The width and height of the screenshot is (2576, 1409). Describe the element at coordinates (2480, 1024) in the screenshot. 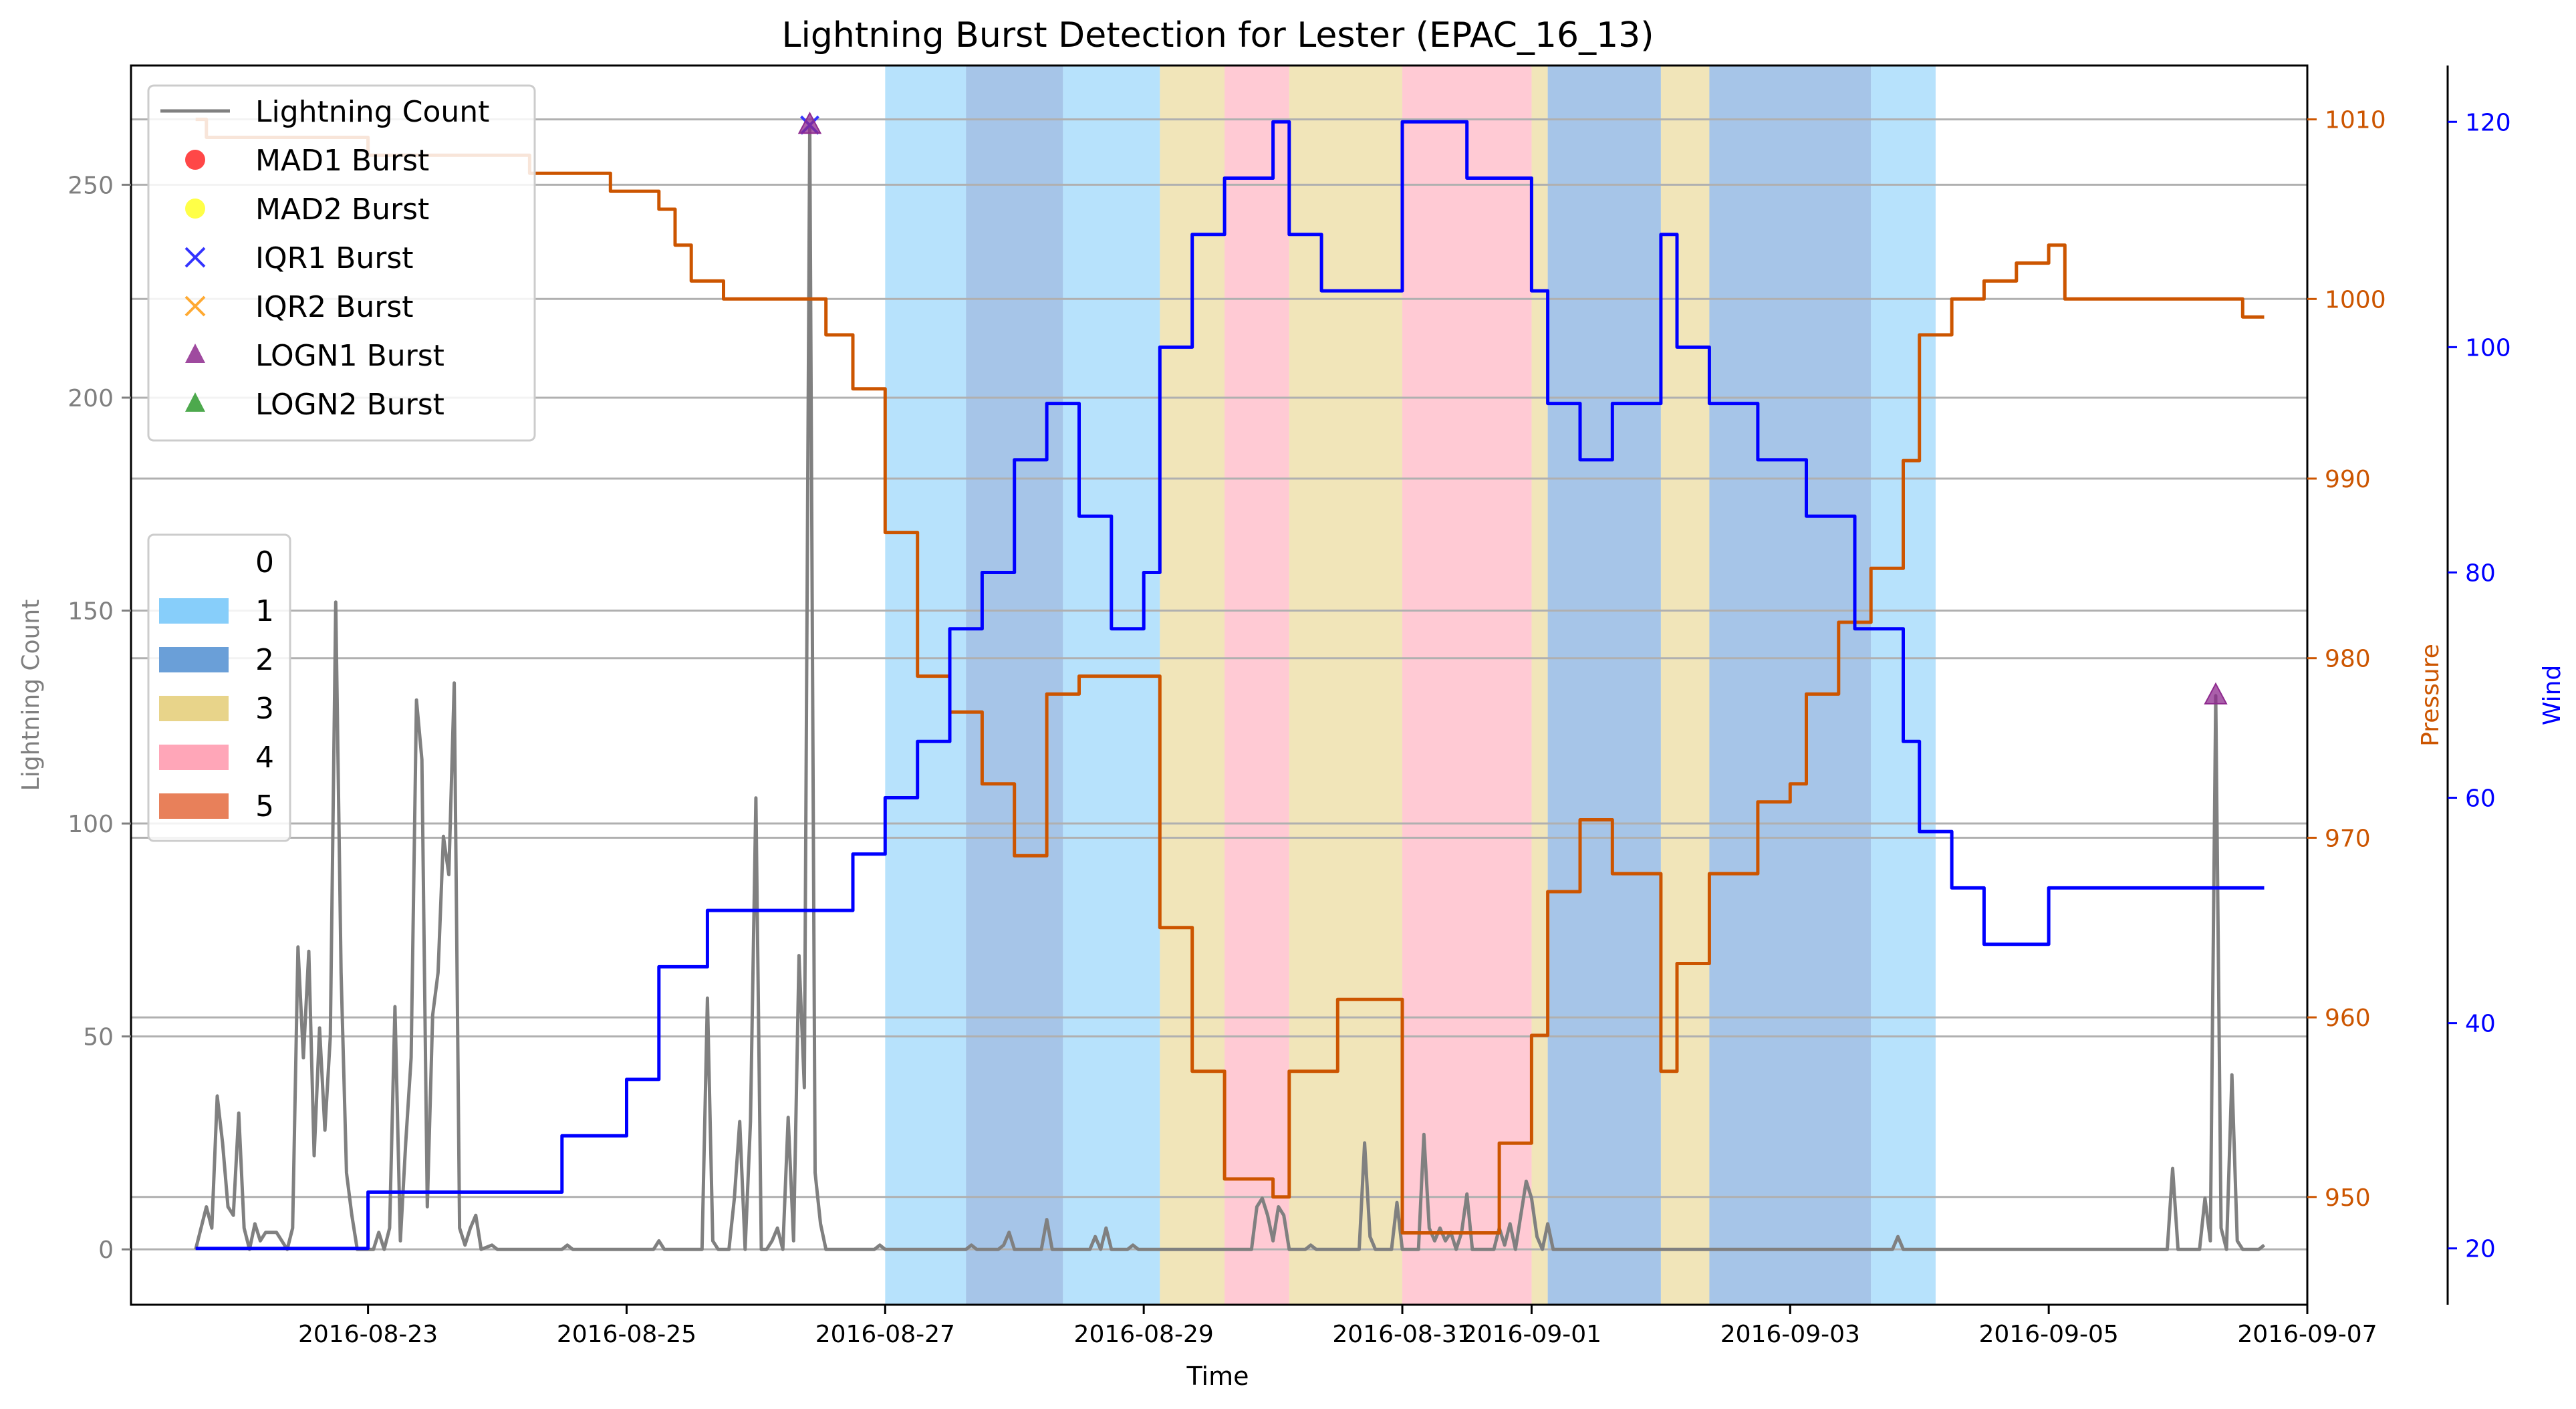

I see `y-wind-tick-label: 40` at that location.